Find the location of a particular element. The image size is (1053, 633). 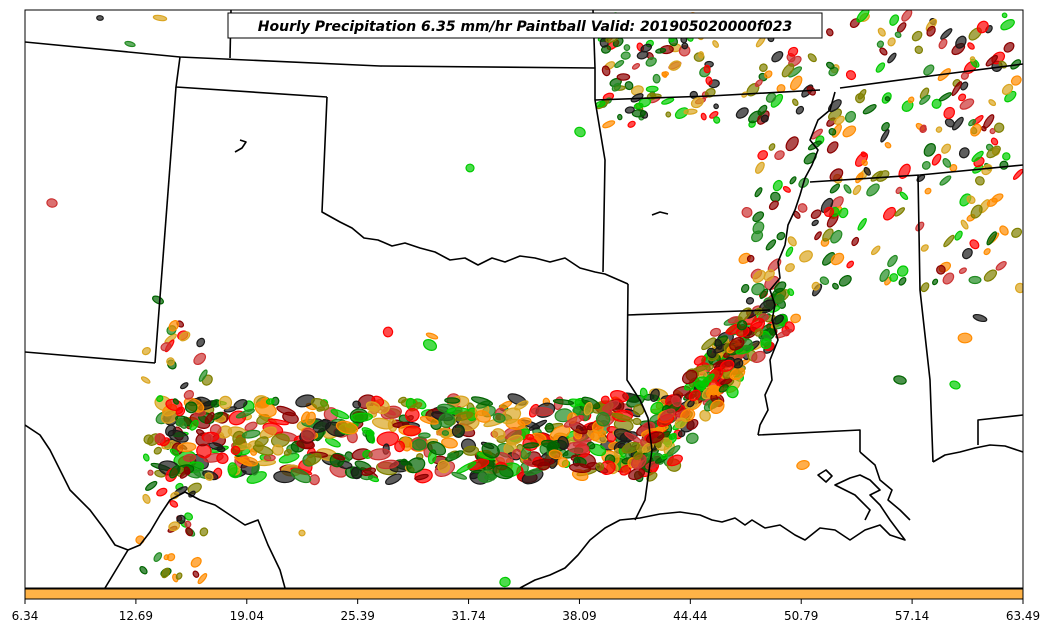

lake-outline is located at coordinates (660, 213).